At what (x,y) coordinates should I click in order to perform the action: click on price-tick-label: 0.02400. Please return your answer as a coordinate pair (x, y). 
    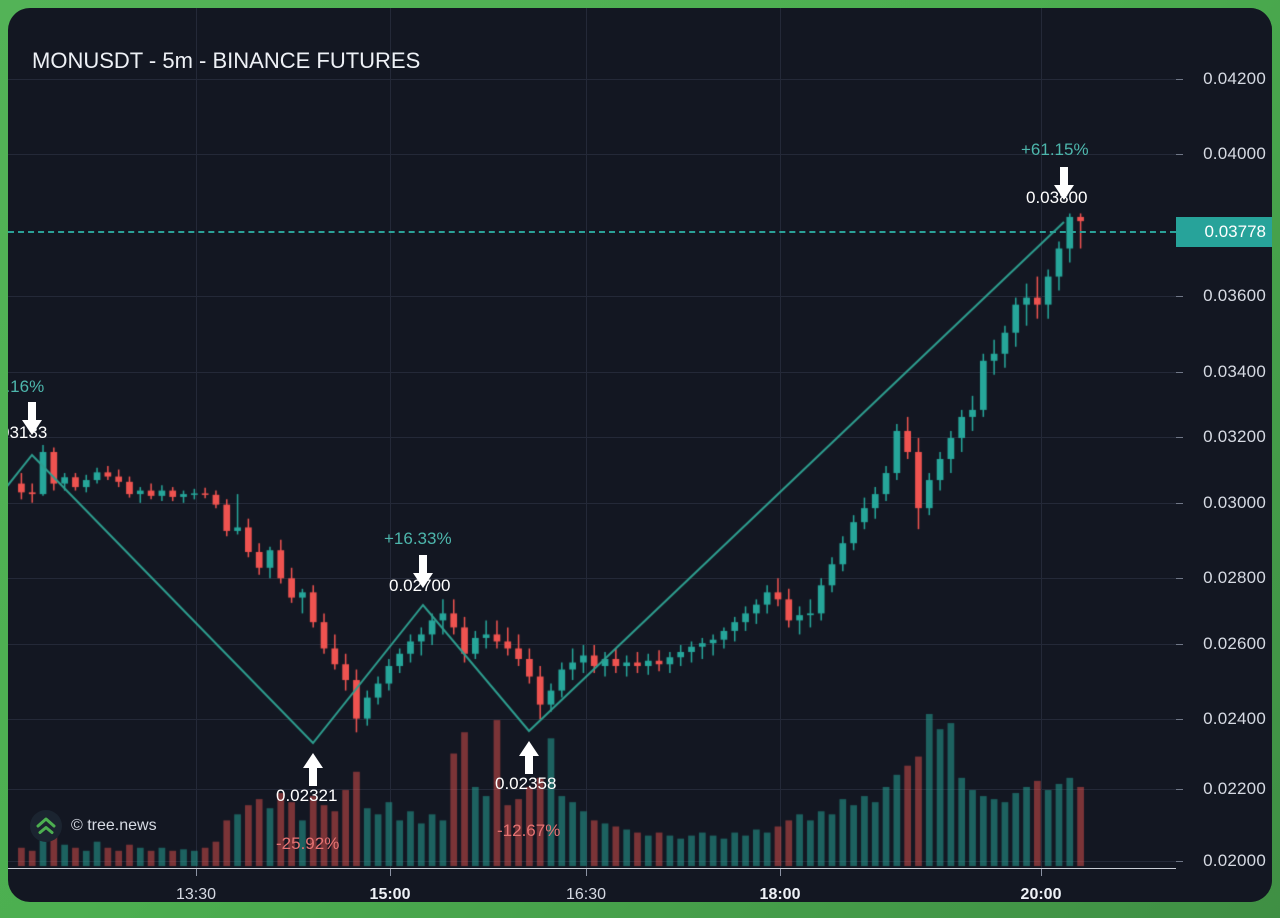
    Looking at the image, I should click on (1234, 718).